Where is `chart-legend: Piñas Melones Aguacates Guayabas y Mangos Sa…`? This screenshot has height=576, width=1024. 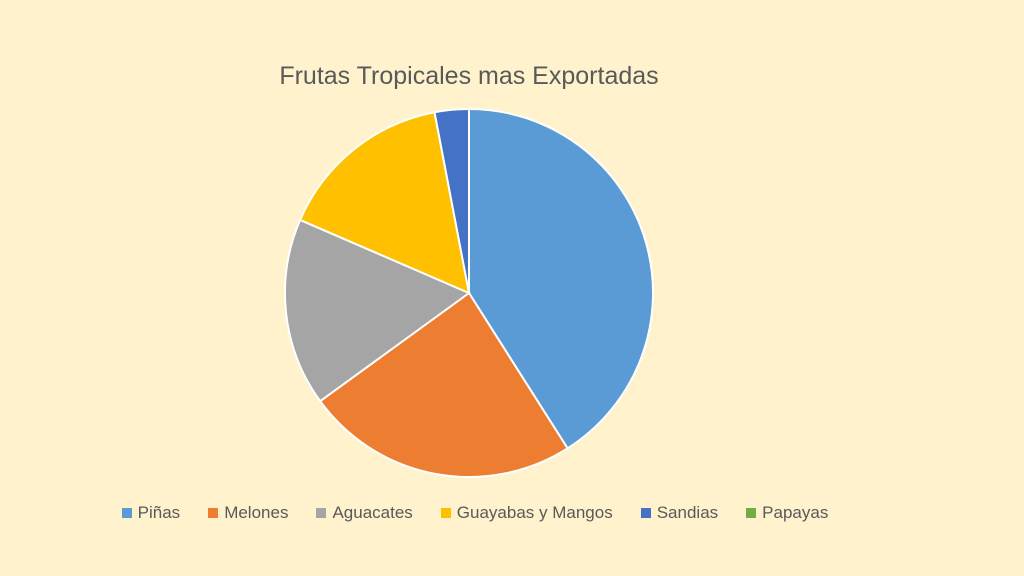 chart-legend: Piñas Melones Aguacates Guayabas y Mangos Sa… is located at coordinates (475, 513).